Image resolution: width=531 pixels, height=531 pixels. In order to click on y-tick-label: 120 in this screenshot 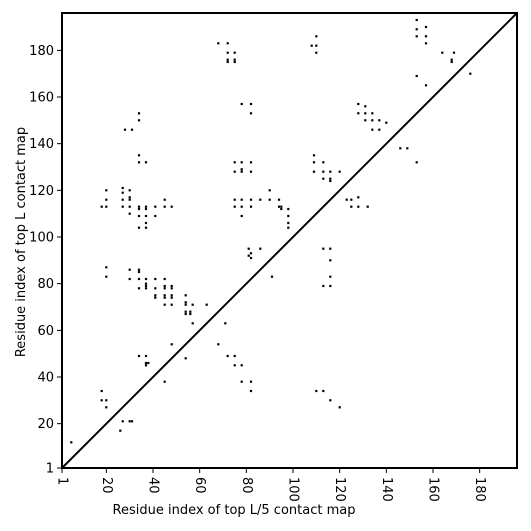, I will do `click(41, 191)`.